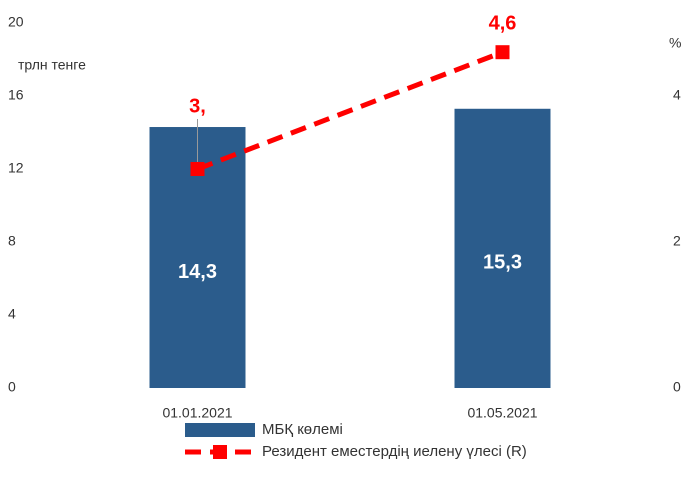 The height and width of the screenshot is (489, 683). What do you see at coordinates (394, 451) in the screenshot?
I see `legend-label: Резидент еместердің иелену үлесі (R)` at bounding box center [394, 451].